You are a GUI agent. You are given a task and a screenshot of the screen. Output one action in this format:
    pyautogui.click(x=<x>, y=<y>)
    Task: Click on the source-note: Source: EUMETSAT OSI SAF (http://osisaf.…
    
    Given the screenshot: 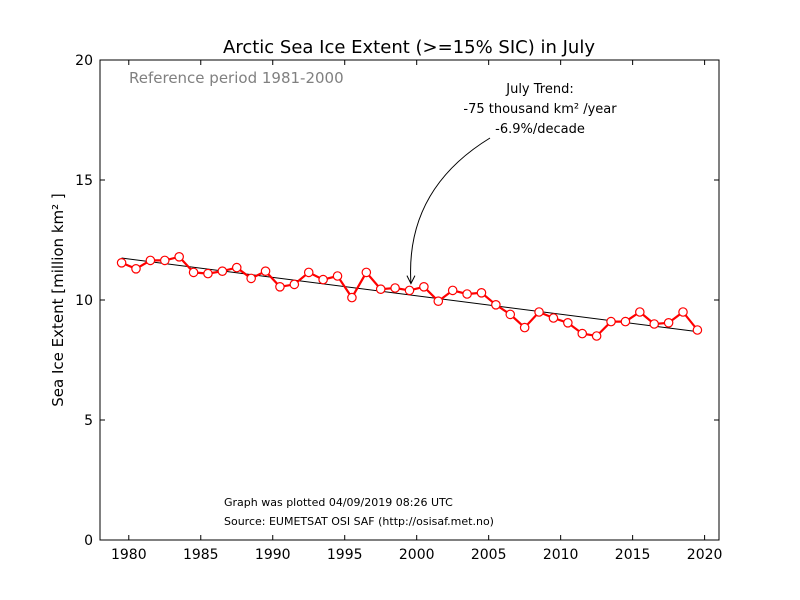 What is the action you would take?
    pyautogui.click(x=359, y=521)
    